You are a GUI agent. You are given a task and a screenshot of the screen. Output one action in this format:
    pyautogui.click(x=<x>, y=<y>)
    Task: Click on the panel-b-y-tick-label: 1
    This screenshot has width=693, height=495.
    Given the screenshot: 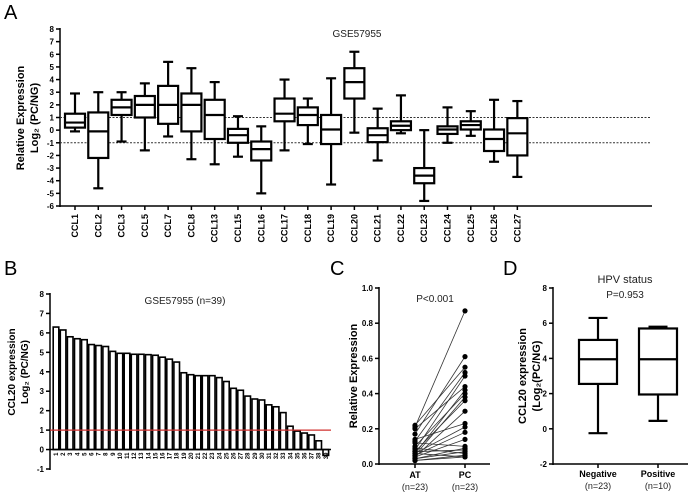 What is the action you would take?
    pyautogui.click(x=42, y=430)
    